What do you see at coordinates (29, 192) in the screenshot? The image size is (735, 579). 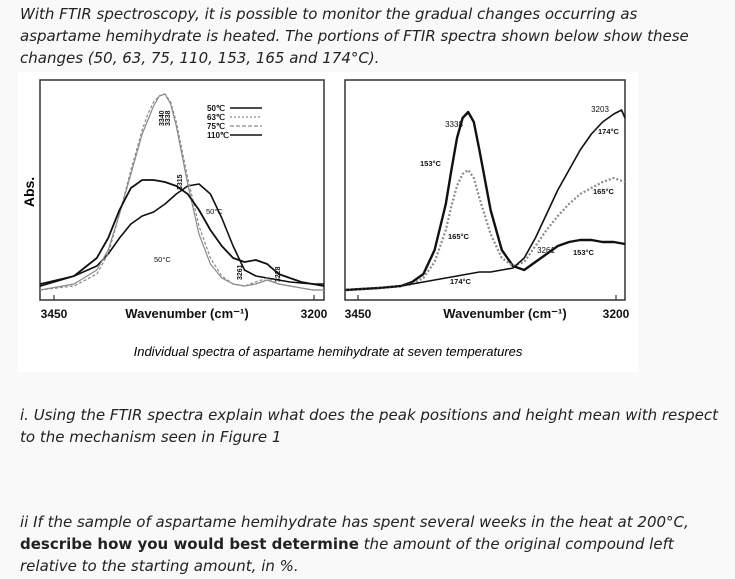 I see `y-axis-label: Abs.` at bounding box center [29, 192].